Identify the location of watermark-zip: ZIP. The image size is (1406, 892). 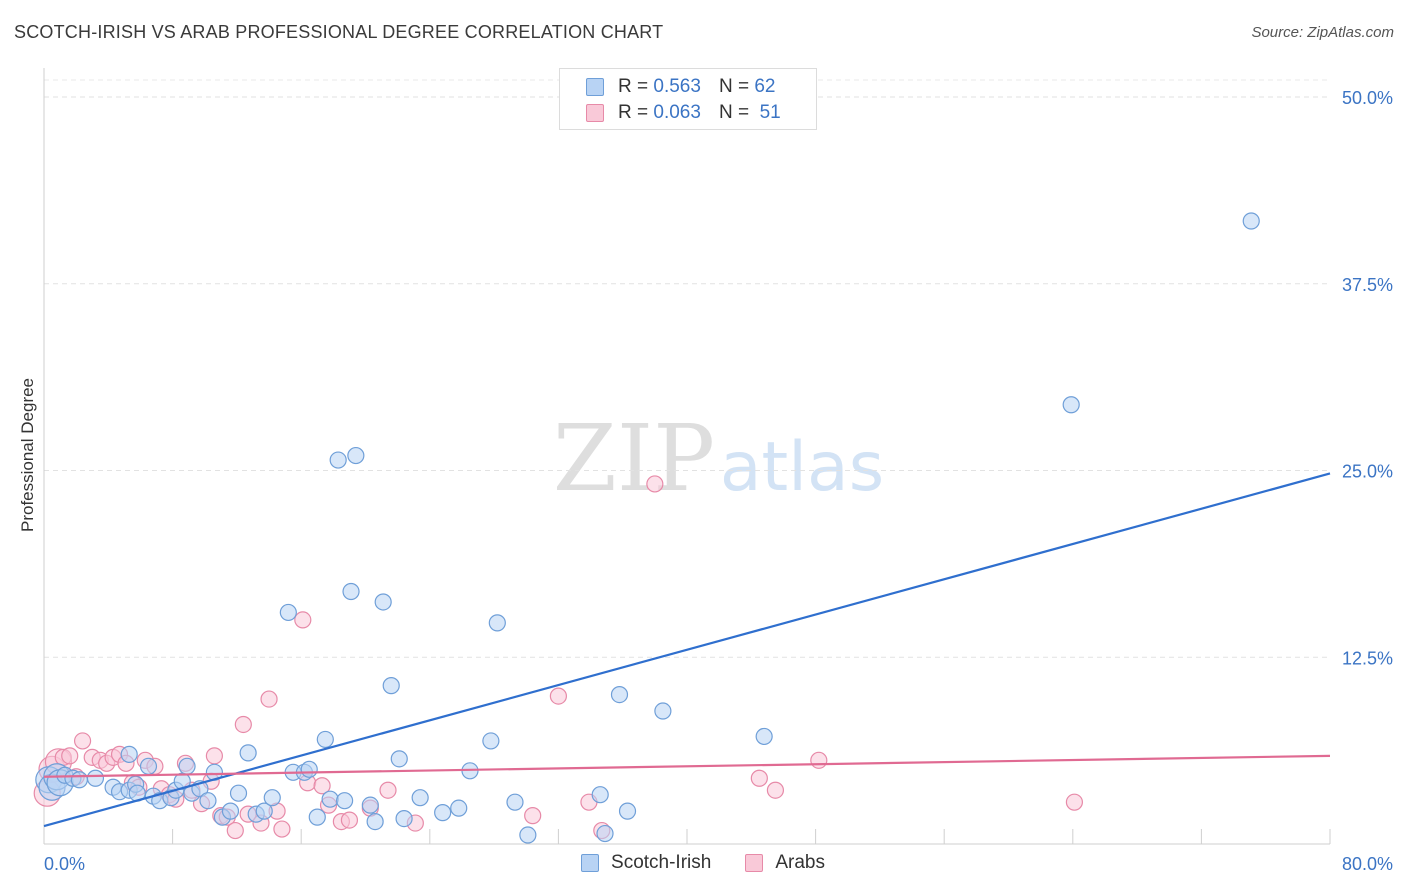
(634, 458).